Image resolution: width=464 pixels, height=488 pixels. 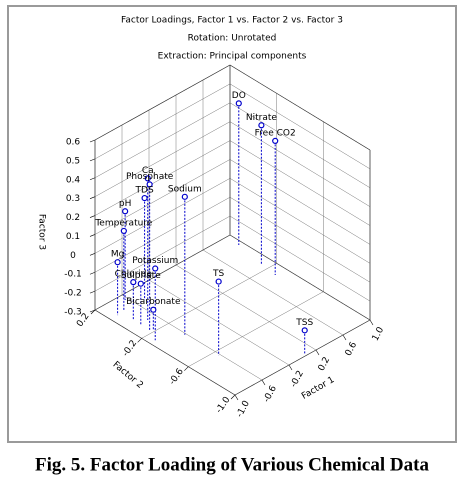 What do you see at coordinates (117, 255) in the screenshot?
I see `point-label: Mg` at bounding box center [117, 255].